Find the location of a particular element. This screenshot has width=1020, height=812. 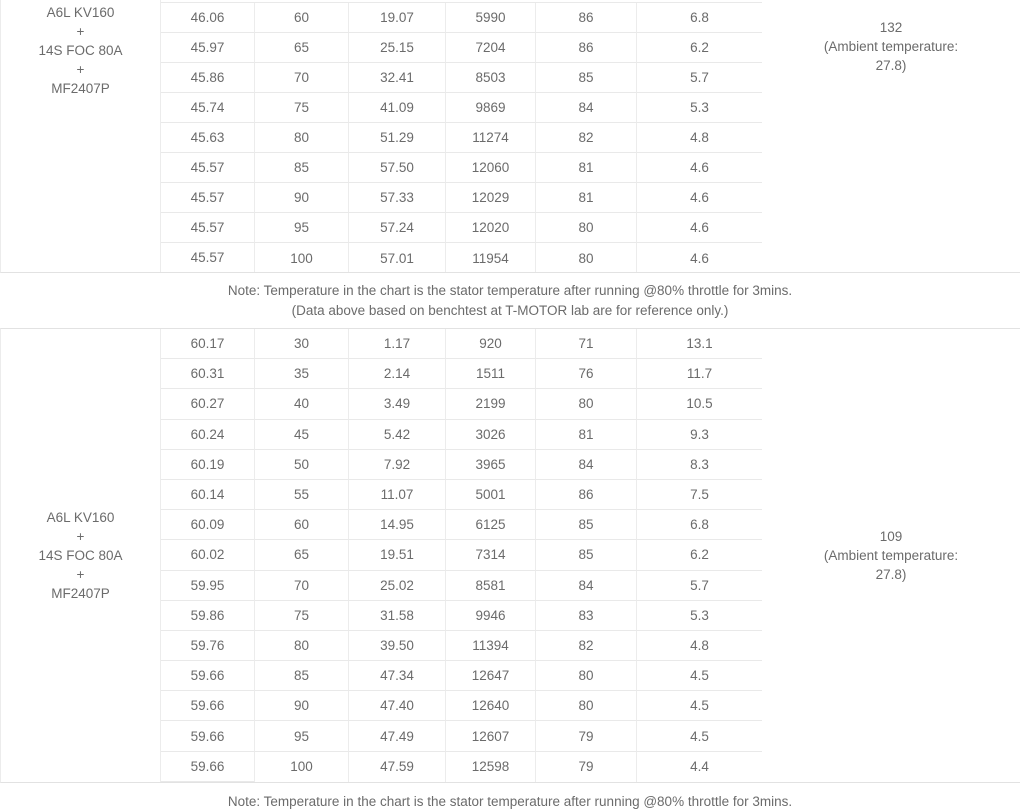

cell-col4: 12640 is located at coordinates (490, 706).